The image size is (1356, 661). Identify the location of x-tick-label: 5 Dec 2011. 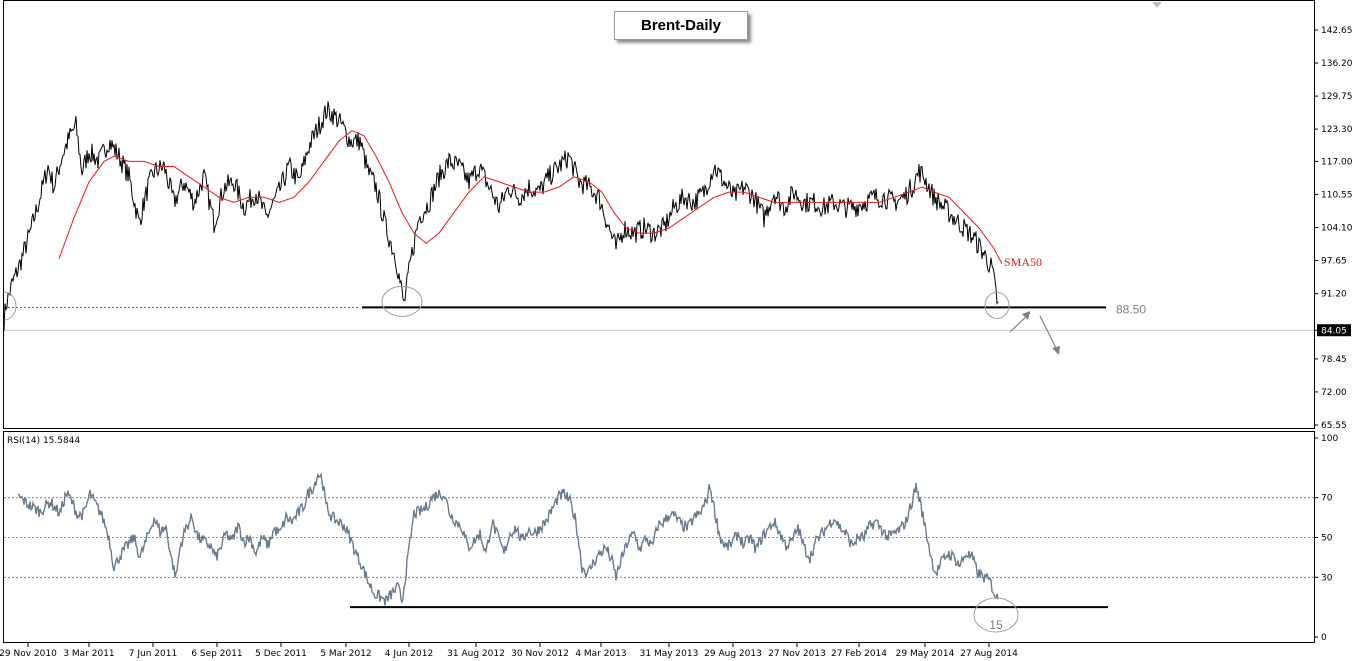
(281, 654).